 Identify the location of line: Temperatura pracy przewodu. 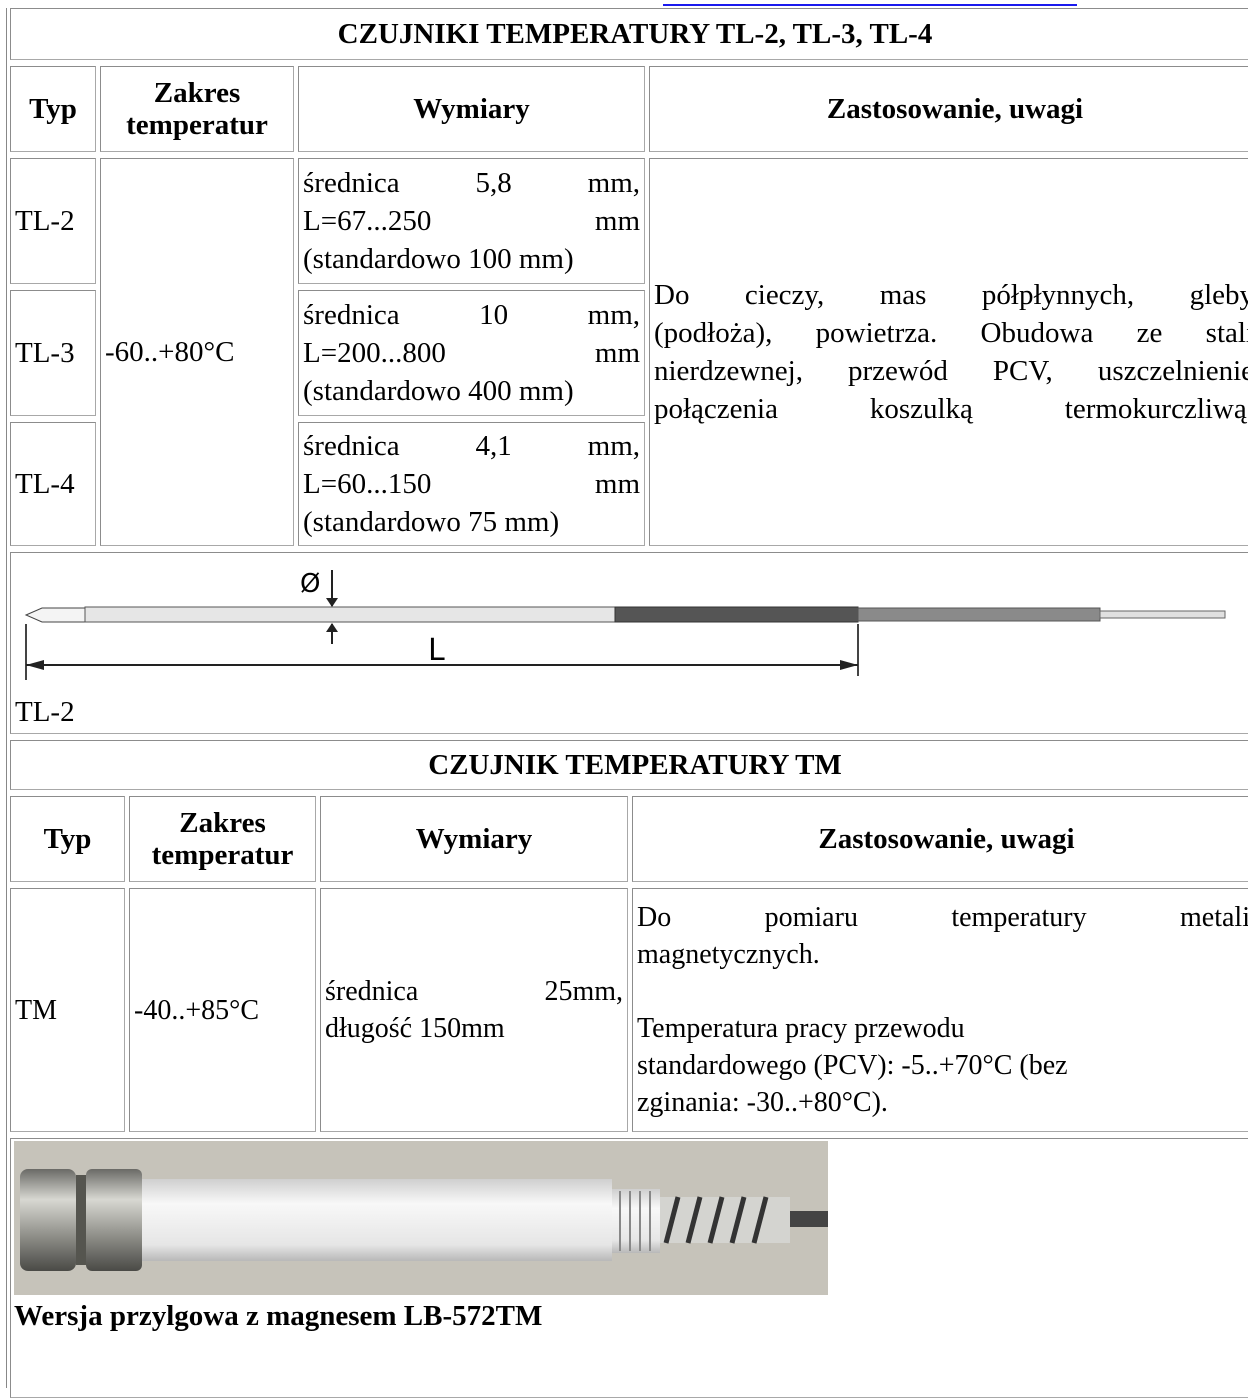
(801, 1028).